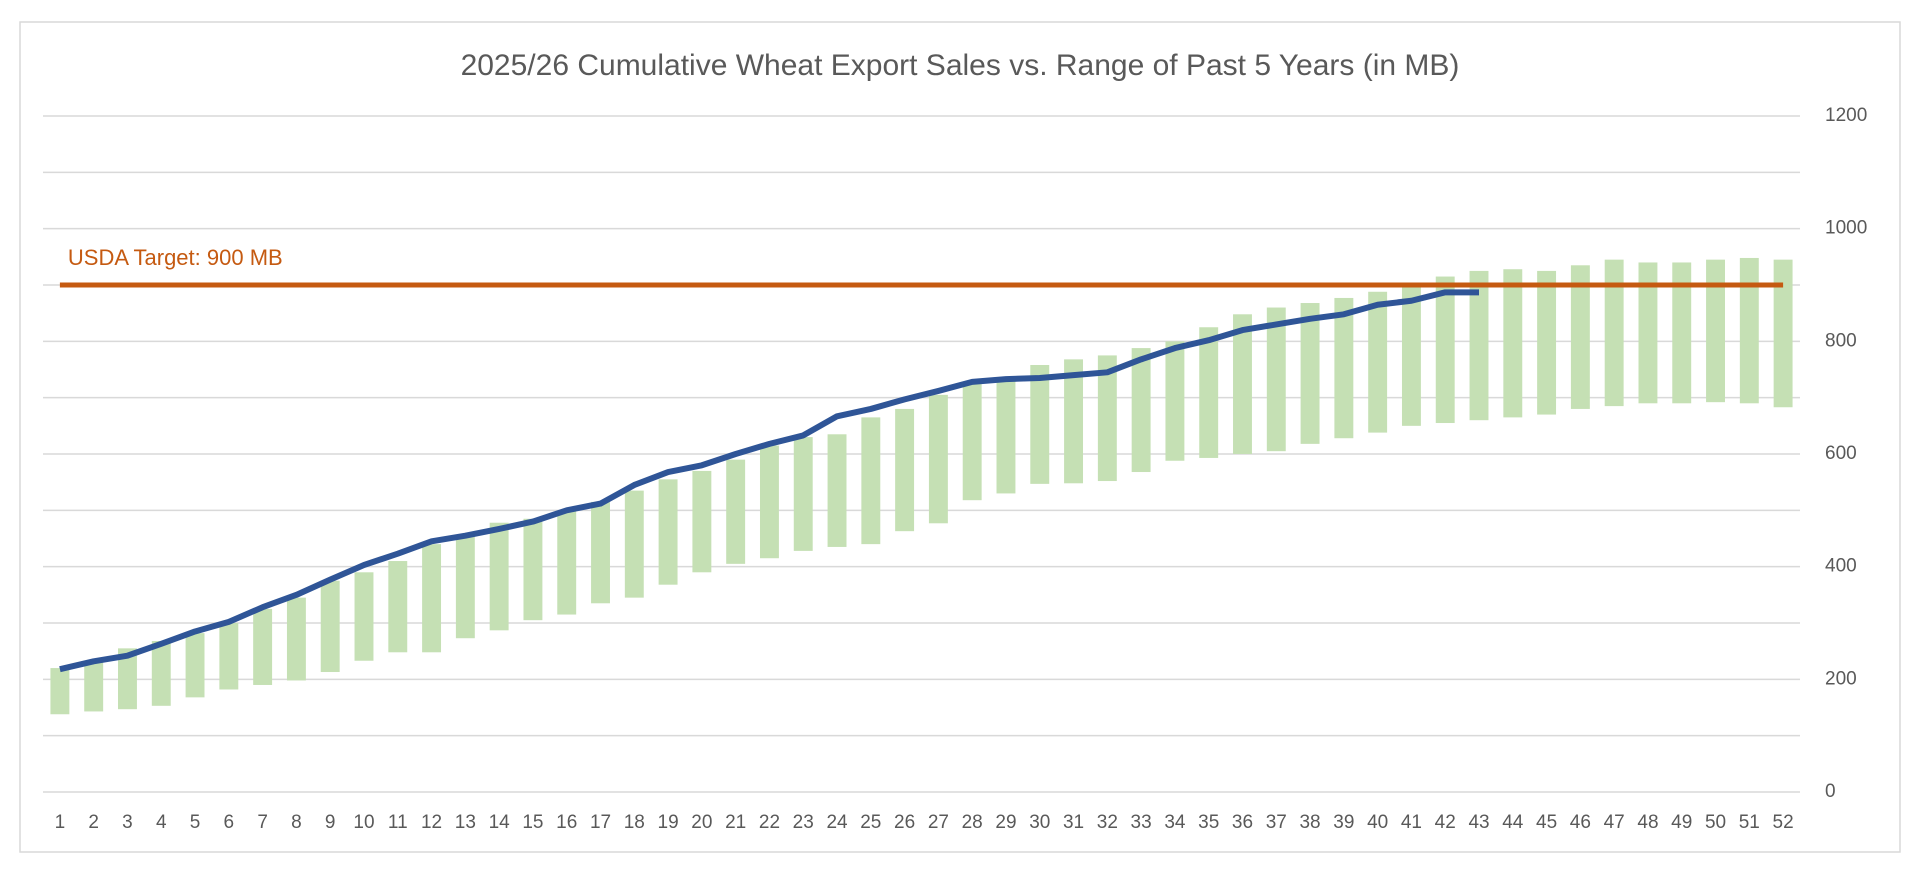 Image resolution: width=1920 pixels, height=874 pixels. What do you see at coordinates (1715, 822) in the screenshot?
I see `x-tick-label: 50` at bounding box center [1715, 822].